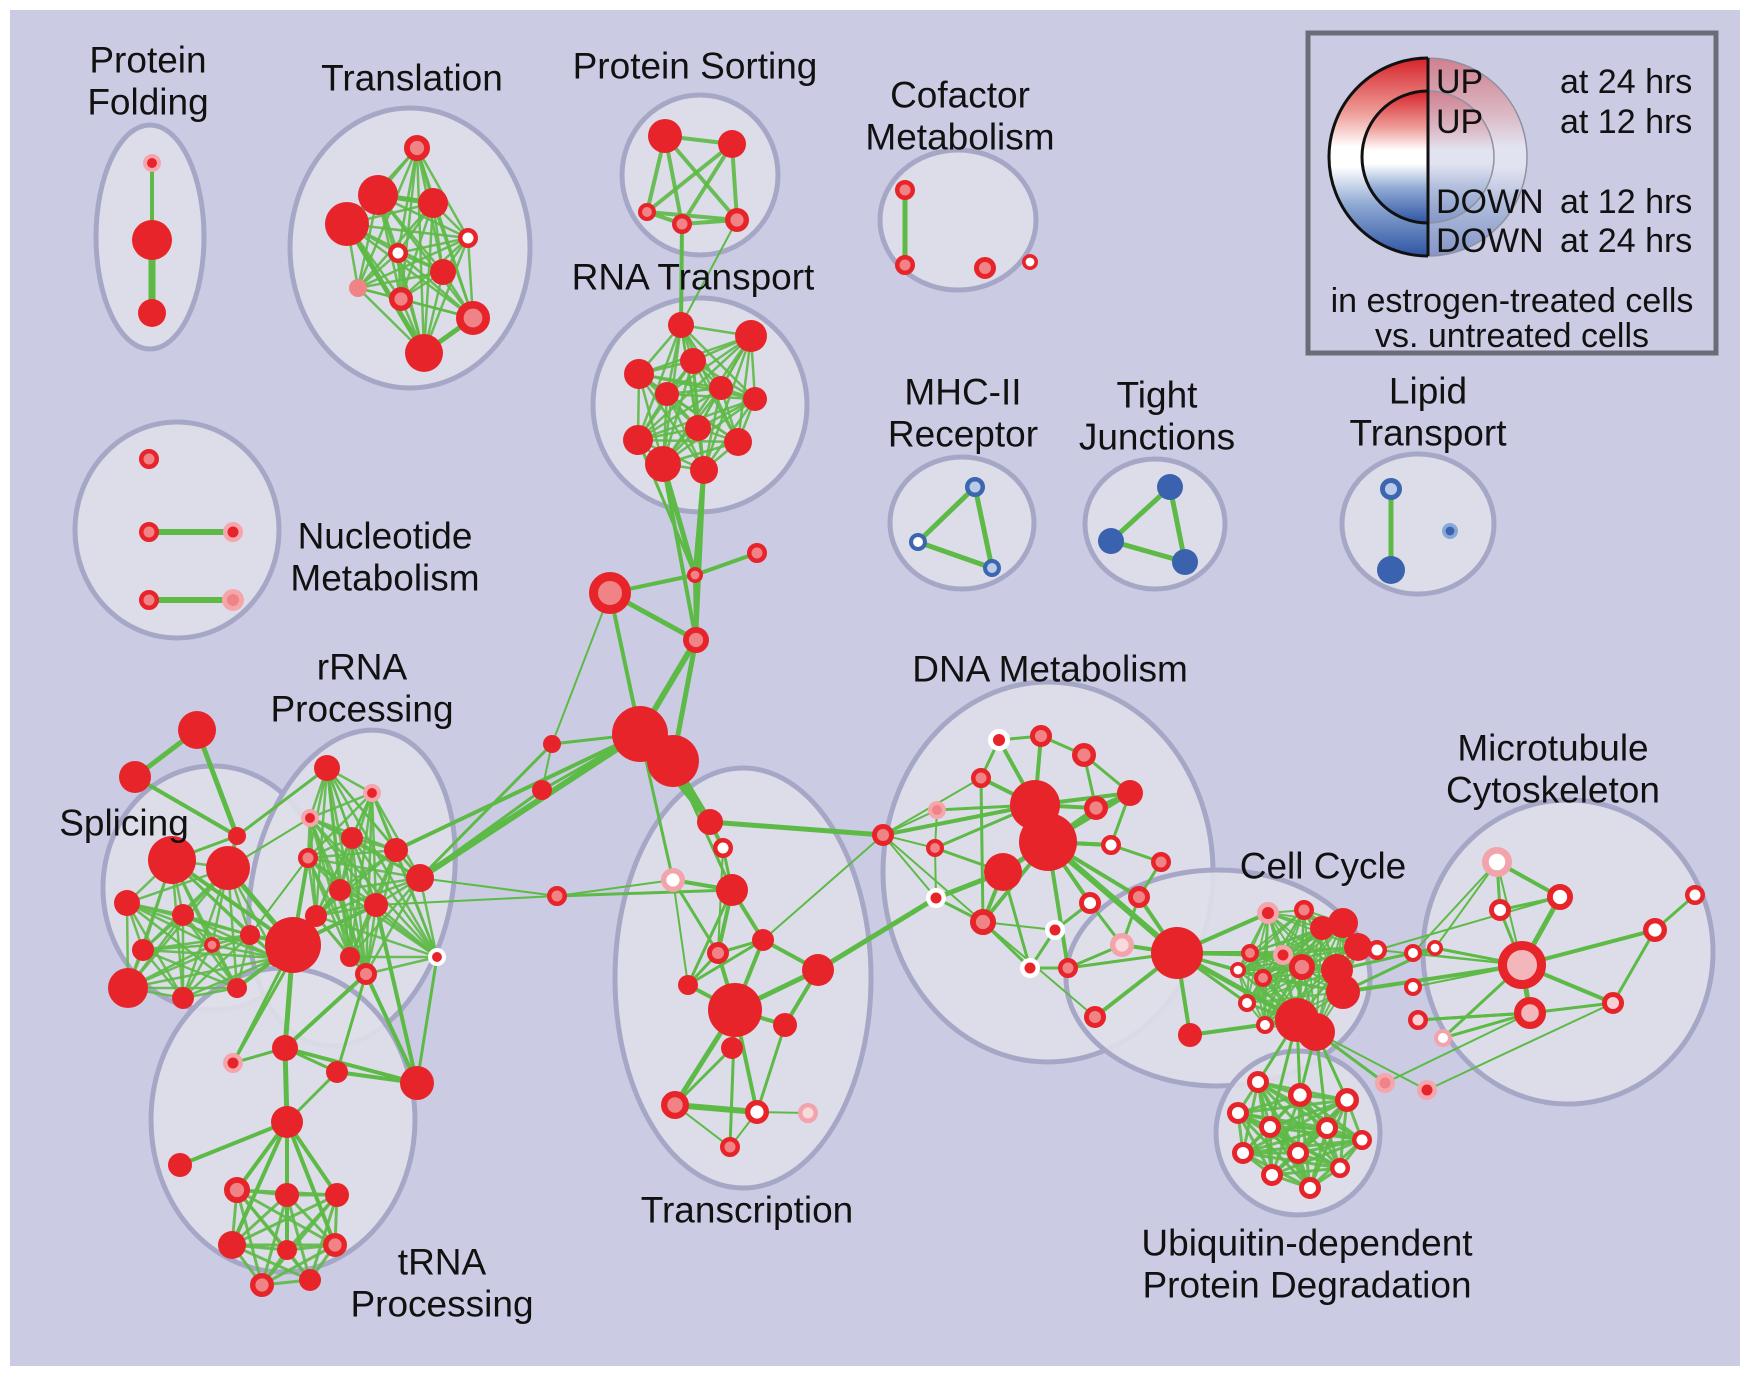  Describe the element at coordinates (1626, 122) in the screenshot. I see `legend-time-label: at 12 hrs` at that location.